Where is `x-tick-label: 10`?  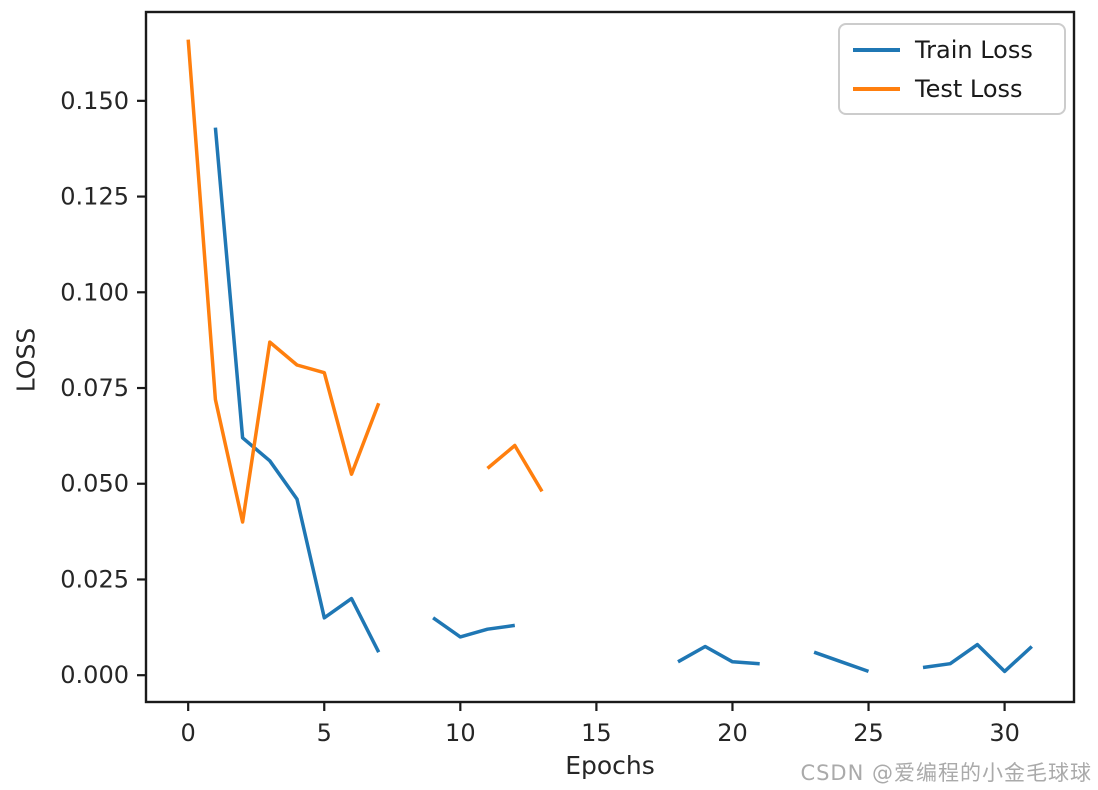
x-tick-label: 10 is located at coordinates (460, 733).